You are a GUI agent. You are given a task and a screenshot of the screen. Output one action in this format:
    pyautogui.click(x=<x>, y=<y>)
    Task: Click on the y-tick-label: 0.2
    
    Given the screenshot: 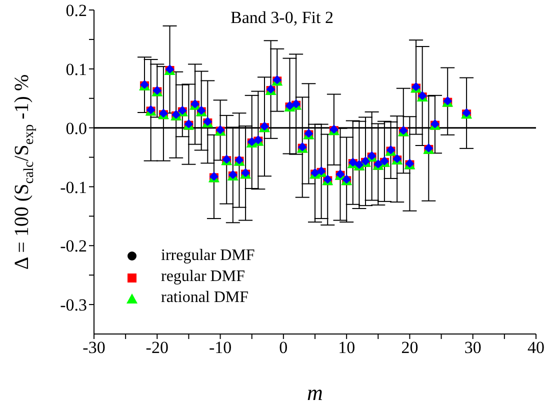 What is the action you would take?
    pyautogui.click(x=76, y=10)
    